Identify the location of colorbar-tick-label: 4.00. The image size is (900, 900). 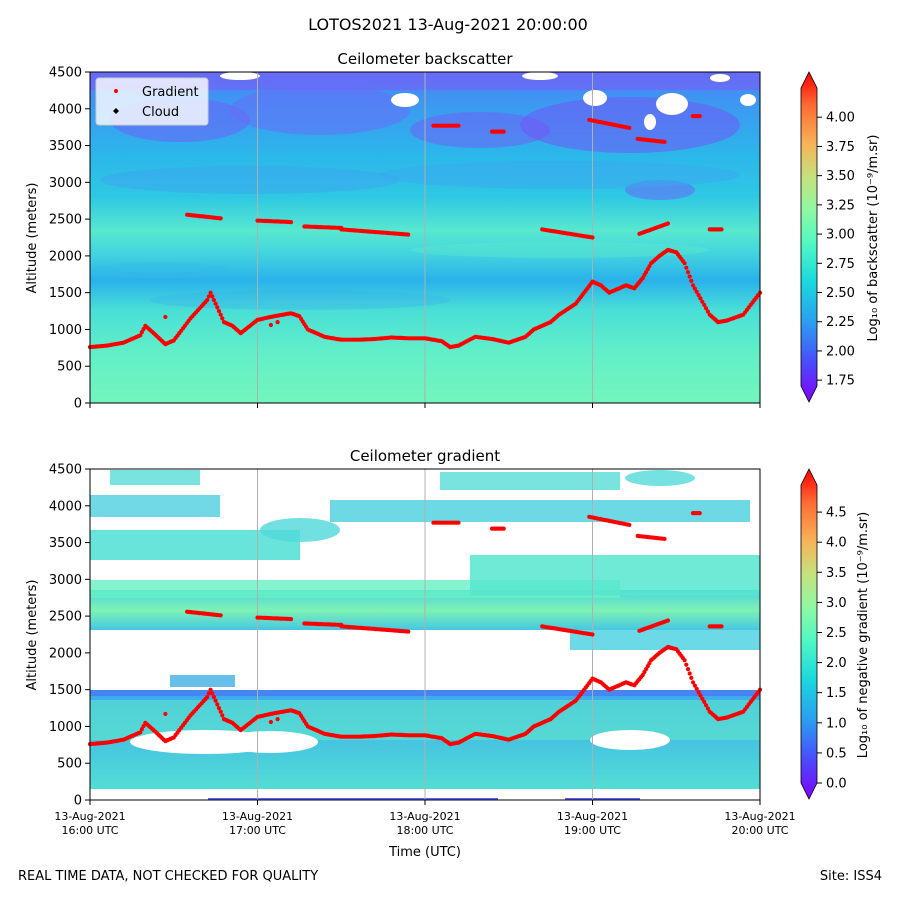
(840, 118).